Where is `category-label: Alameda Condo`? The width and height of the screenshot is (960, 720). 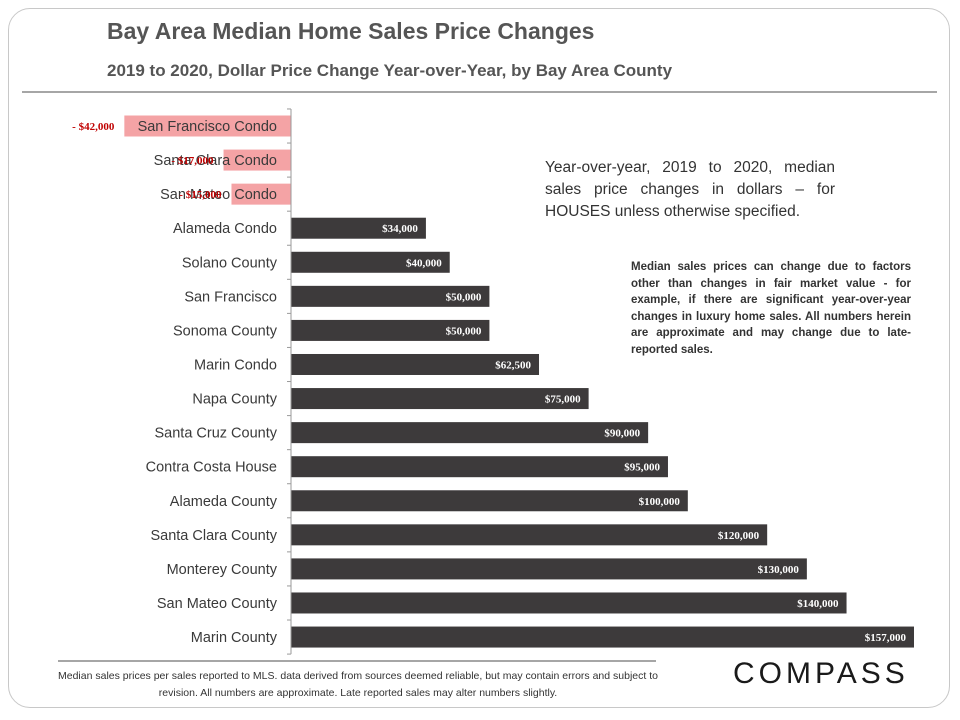 category-label: Alameda Condo is located at coordinates (225, 229).